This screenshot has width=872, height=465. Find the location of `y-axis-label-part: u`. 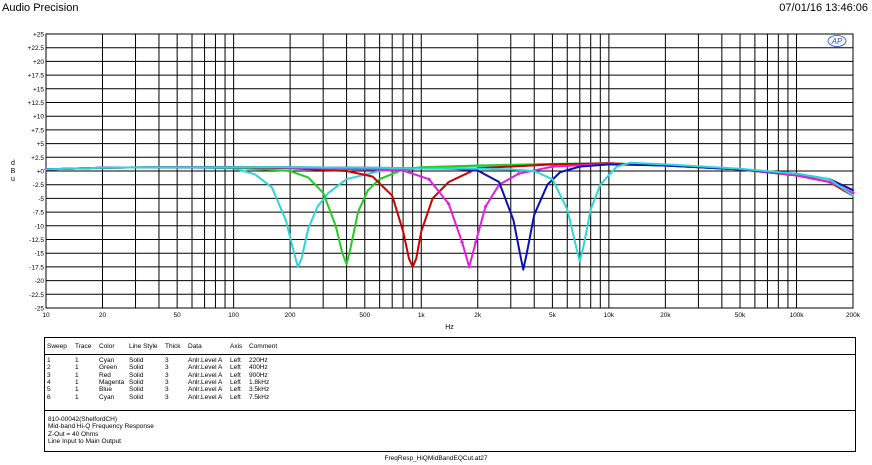

y-axis-label-part: u is located at coordinates (13, 179).